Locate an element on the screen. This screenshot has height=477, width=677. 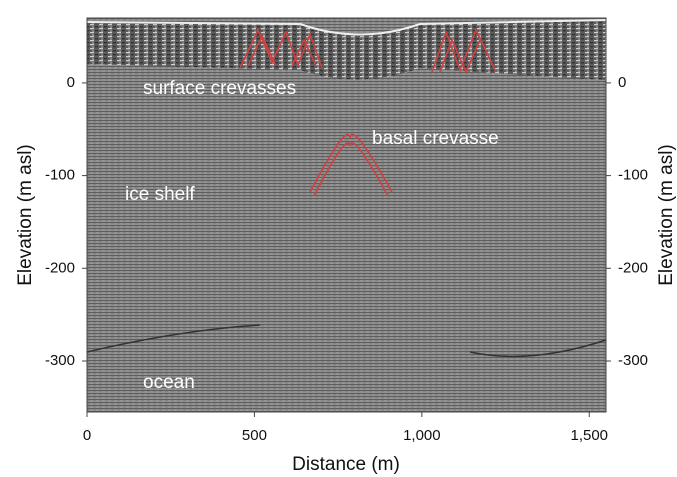
annotation: basal crevasse is located at coordinates (435, 138).